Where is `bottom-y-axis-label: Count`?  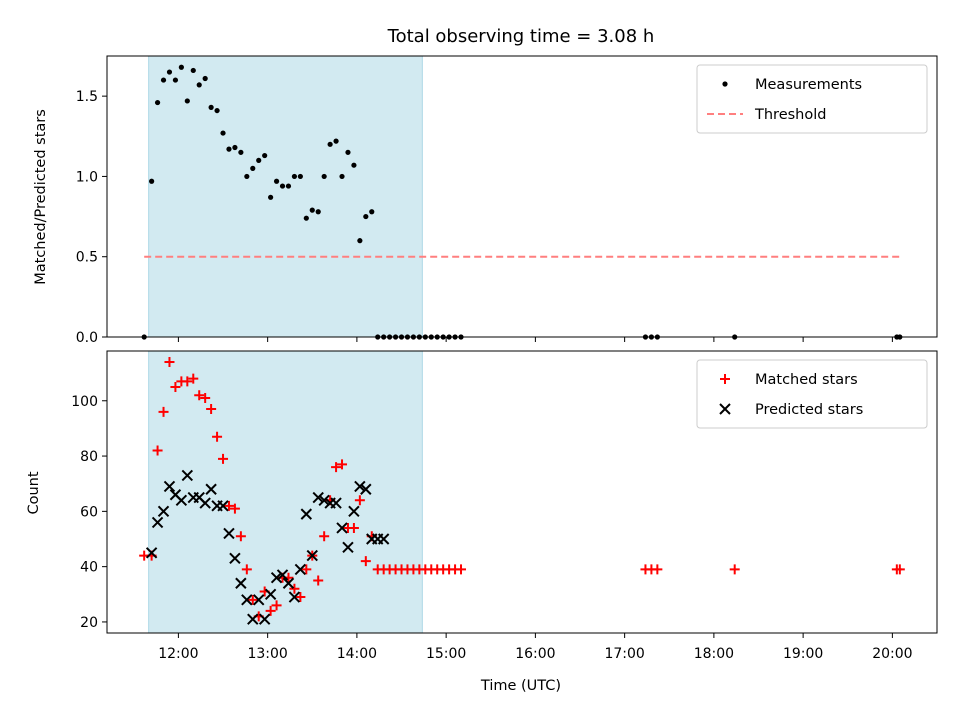
bottom-y-axis-label: Count is located at coordinates (34, 492).